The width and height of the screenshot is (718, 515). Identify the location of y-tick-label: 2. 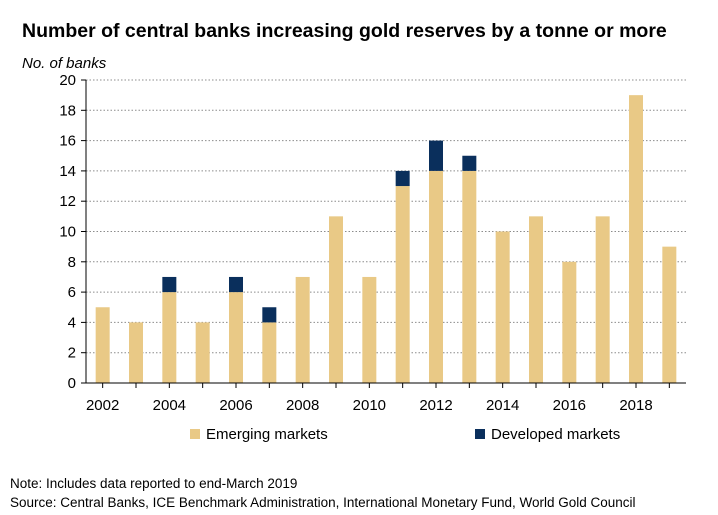
(72, 353).